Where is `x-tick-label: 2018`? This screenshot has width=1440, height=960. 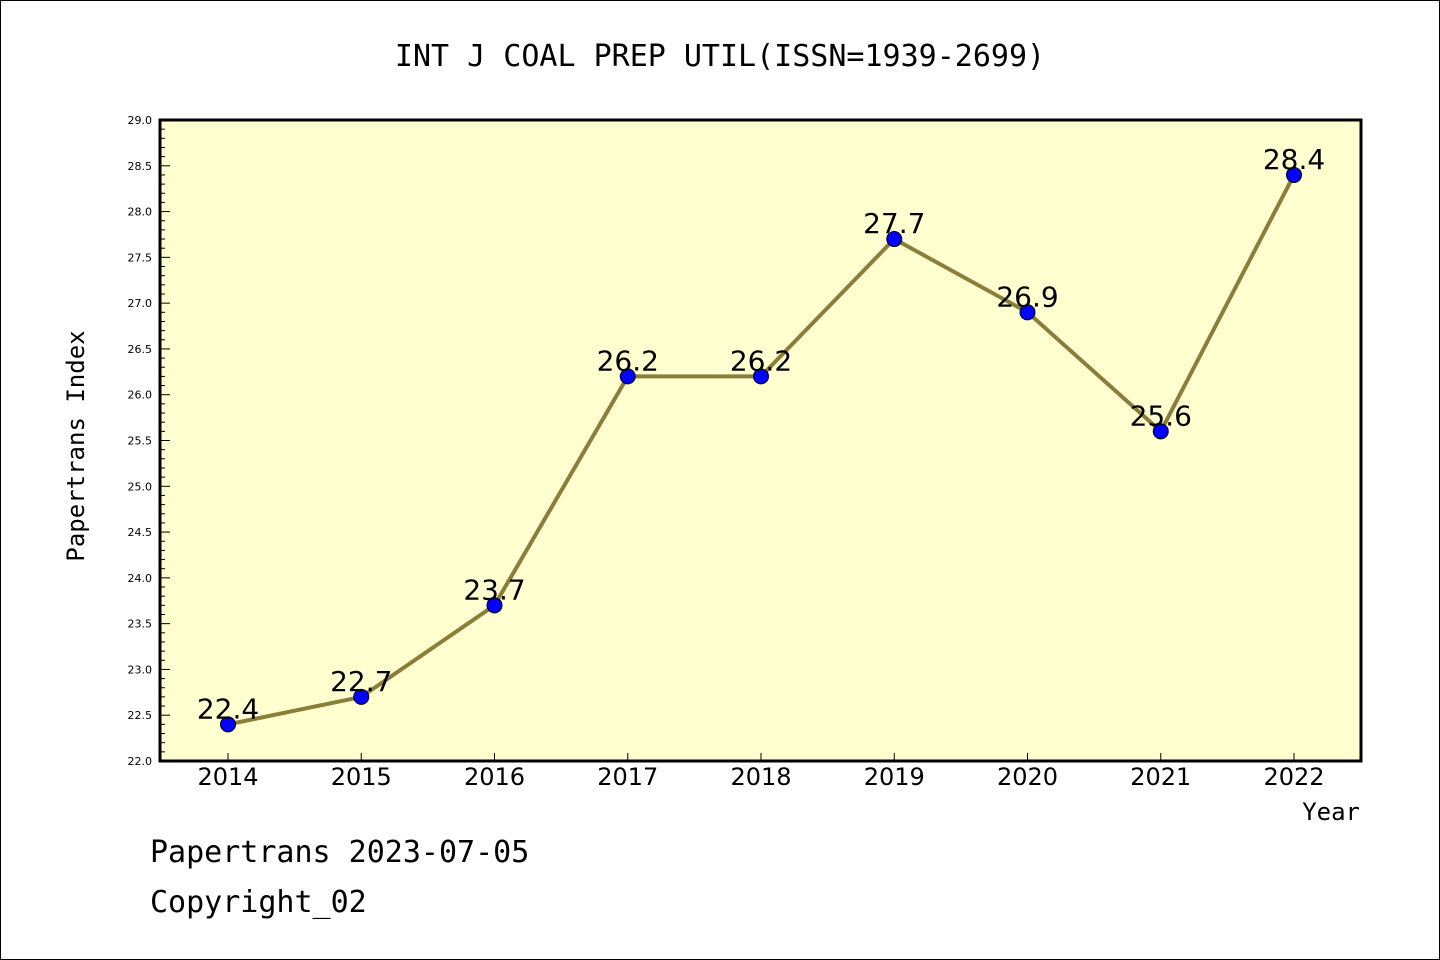
x-tick-label: 2018 is located at coordinates (760, 777).